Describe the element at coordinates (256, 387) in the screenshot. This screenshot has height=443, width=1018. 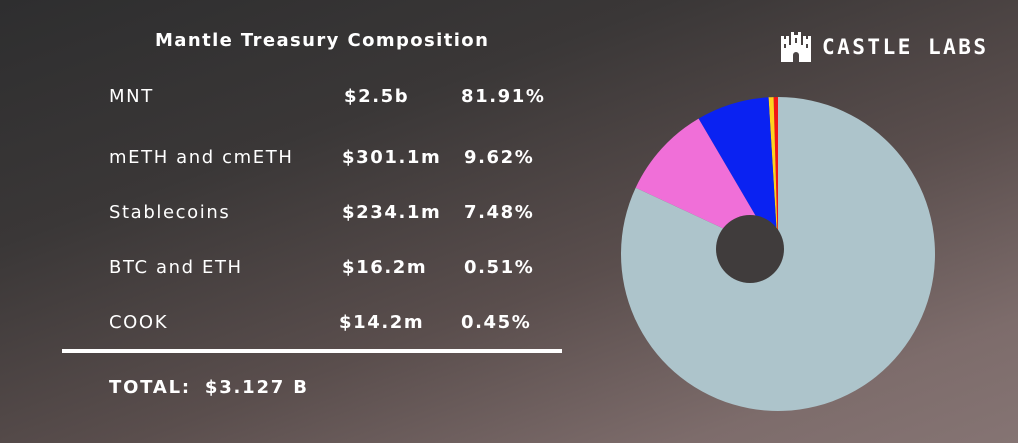
I see `total-value: $3.127 B` at that location.